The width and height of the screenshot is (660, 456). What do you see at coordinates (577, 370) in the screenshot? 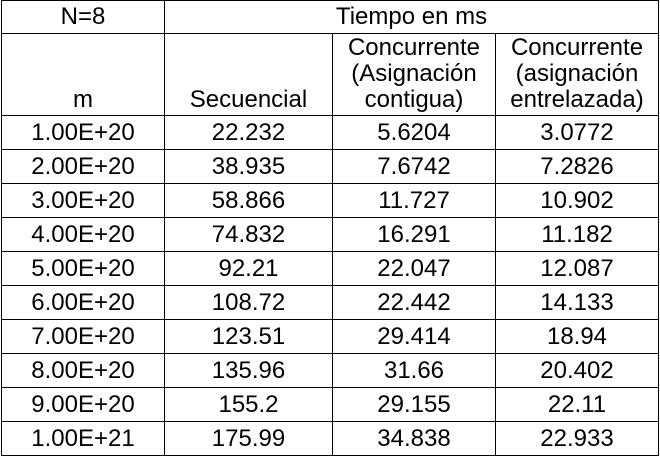
I see `cell-entrelazada: 20.402` at bounding box center [577, 370].